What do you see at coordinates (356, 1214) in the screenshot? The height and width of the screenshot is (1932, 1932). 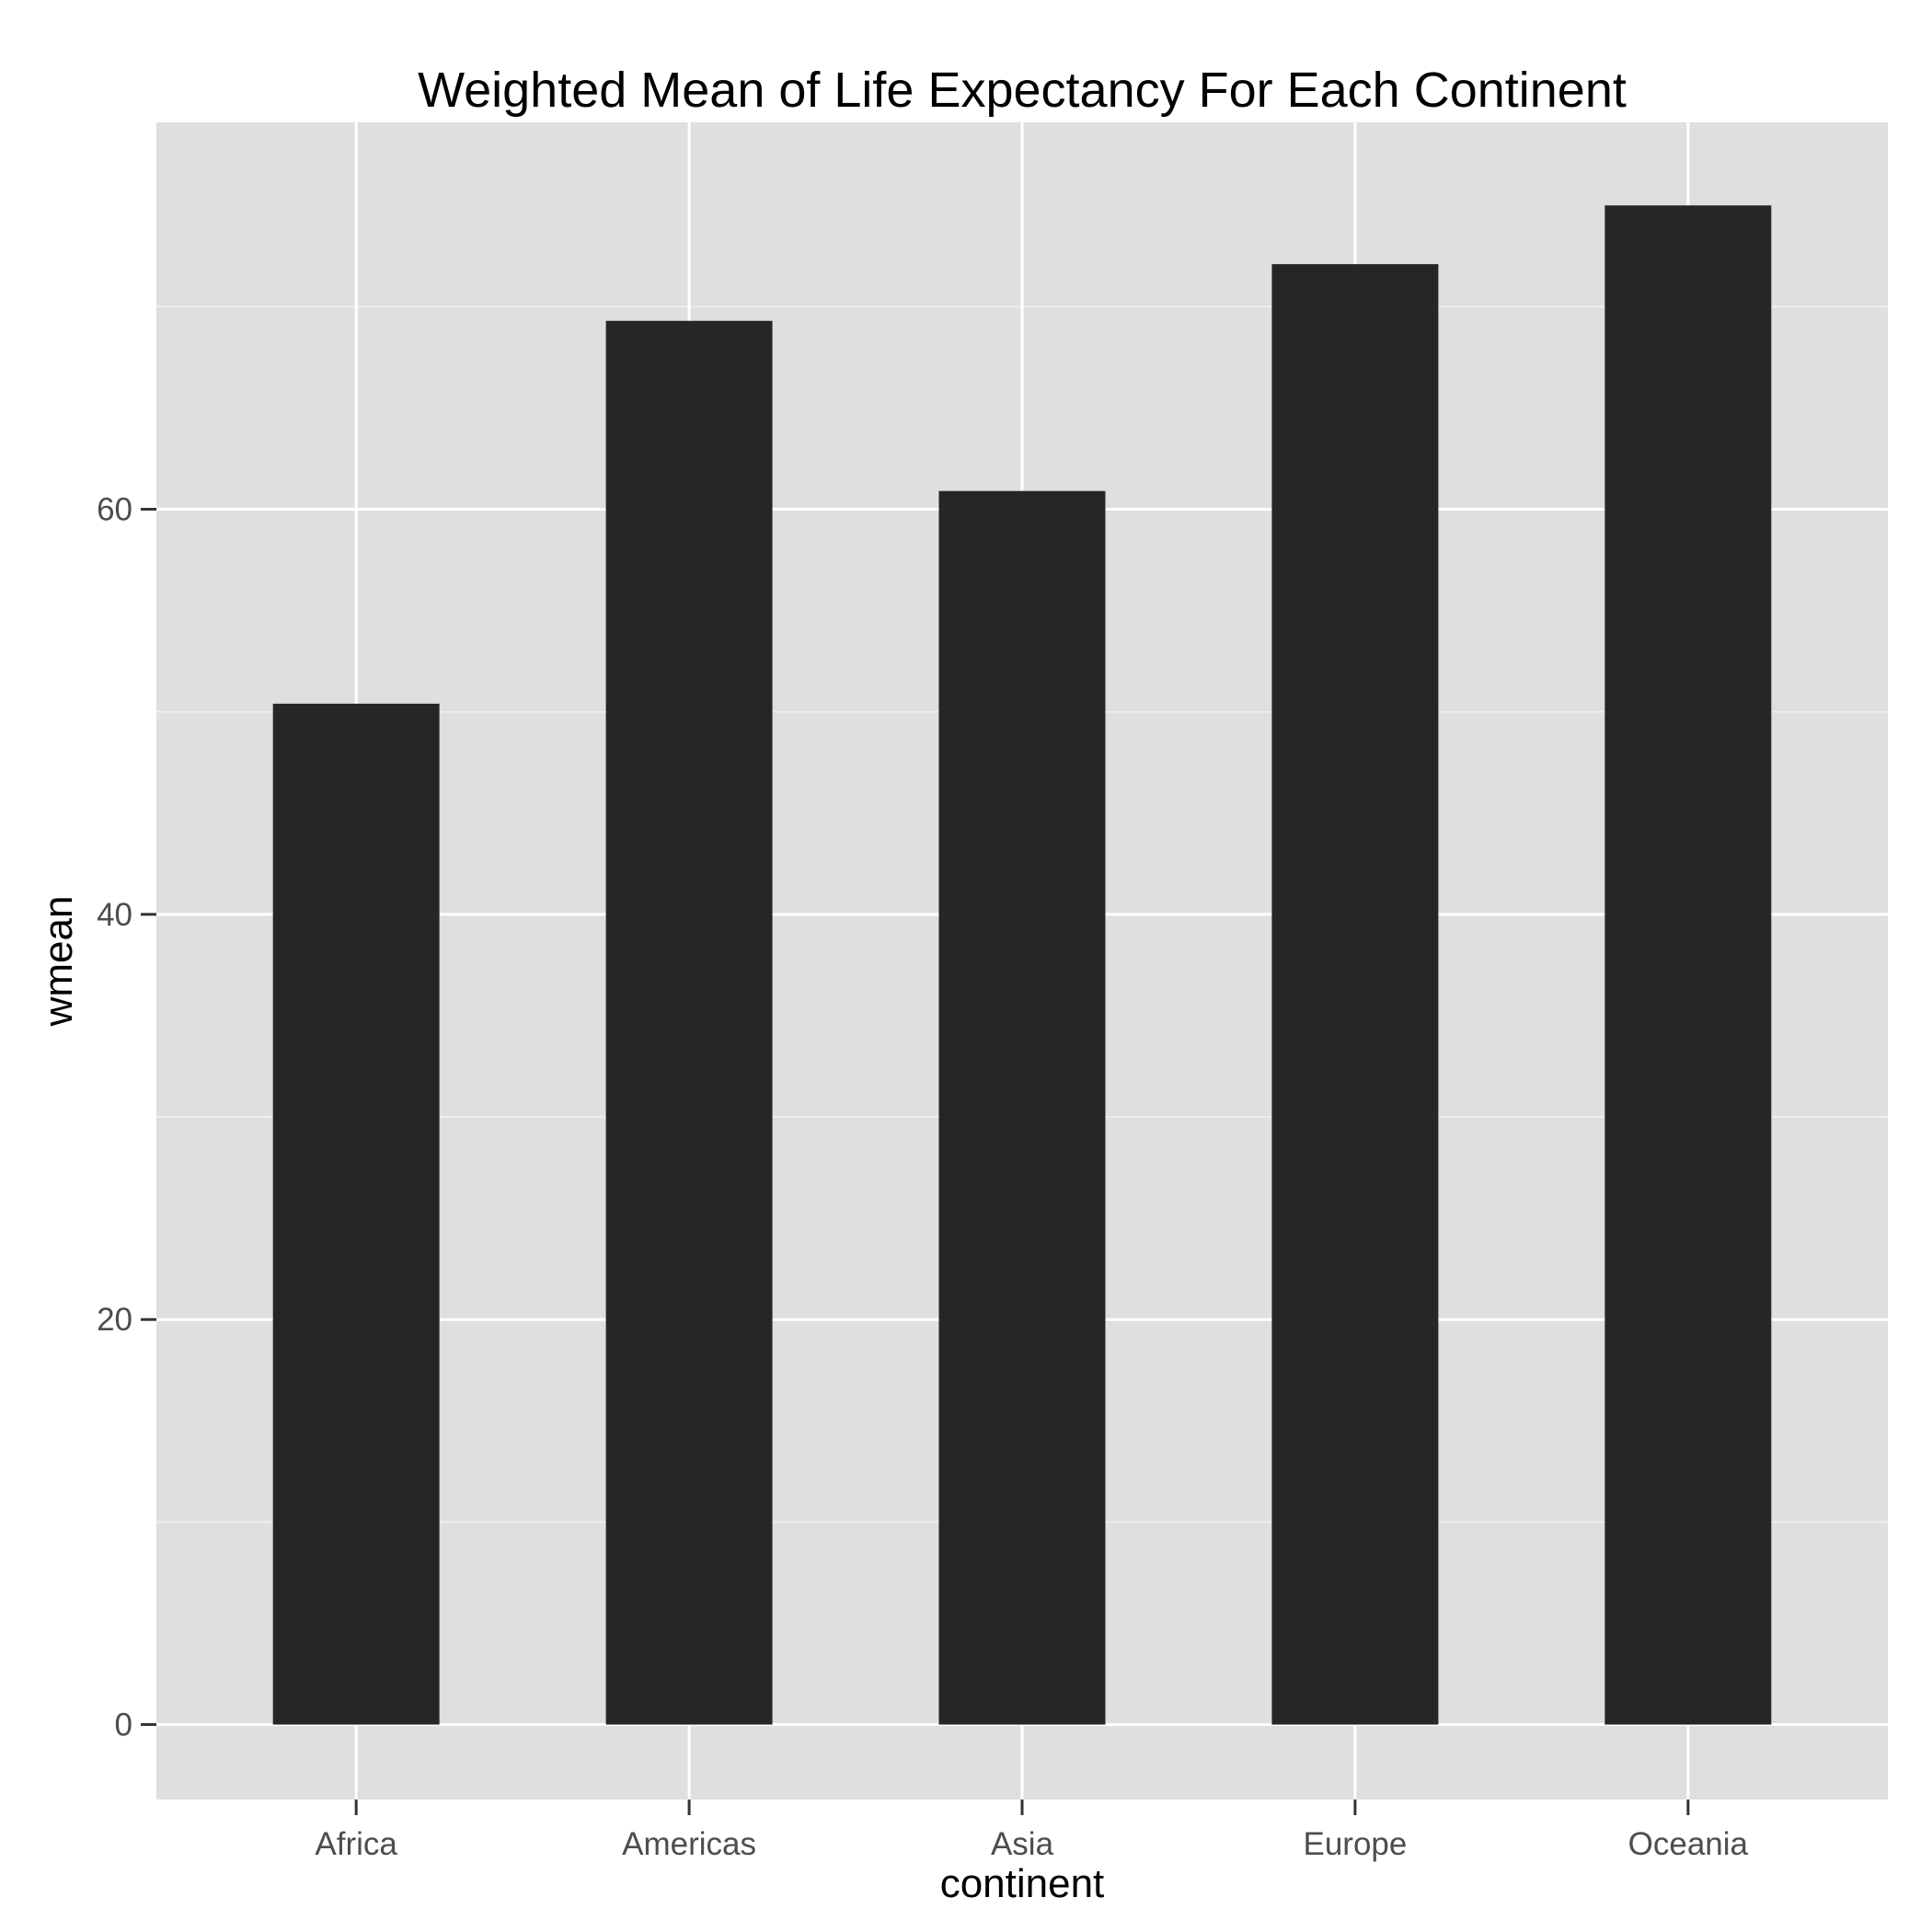 I see `bar-africa` at bounding box center [356, 1214].